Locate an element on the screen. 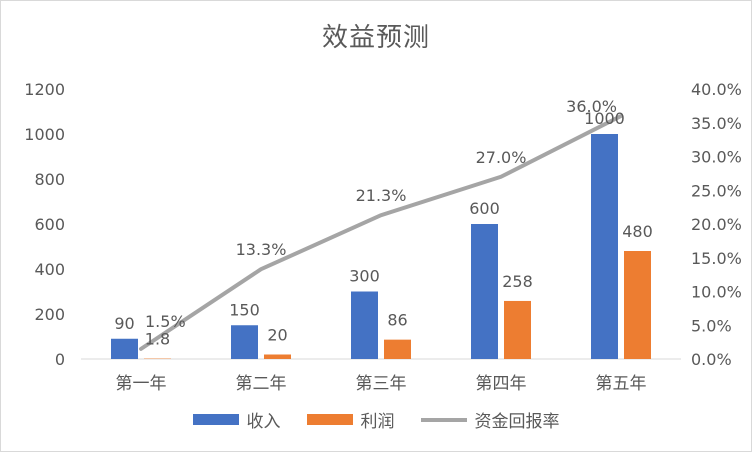 Image resolution: width=752 pixels, height=452 pixels. y-left-tick-label: 800 is located at coordinates (49, 179).